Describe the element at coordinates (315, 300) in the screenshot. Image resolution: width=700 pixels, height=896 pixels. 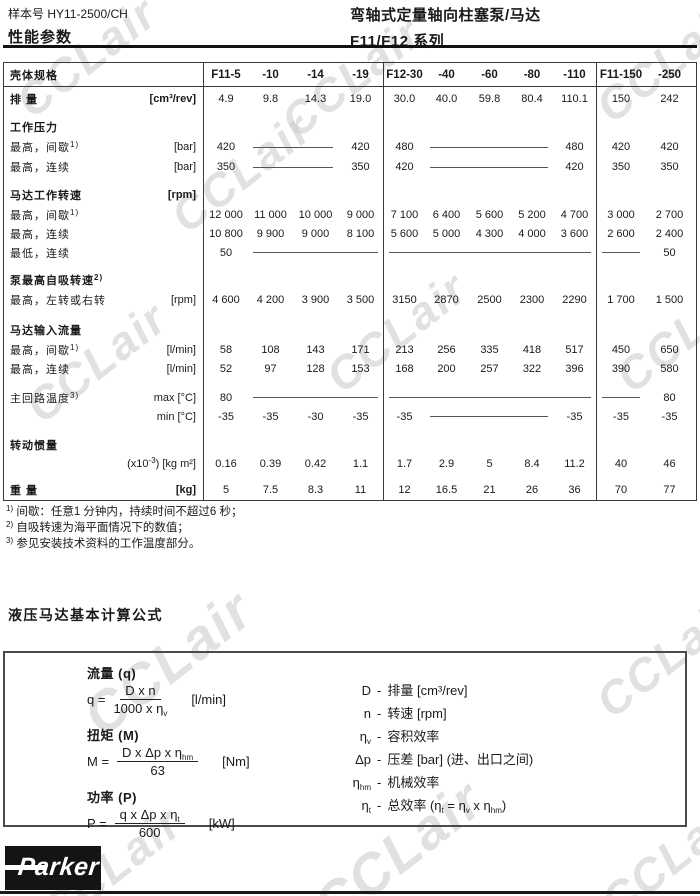
I see `table-cell: 3 900` at that location.